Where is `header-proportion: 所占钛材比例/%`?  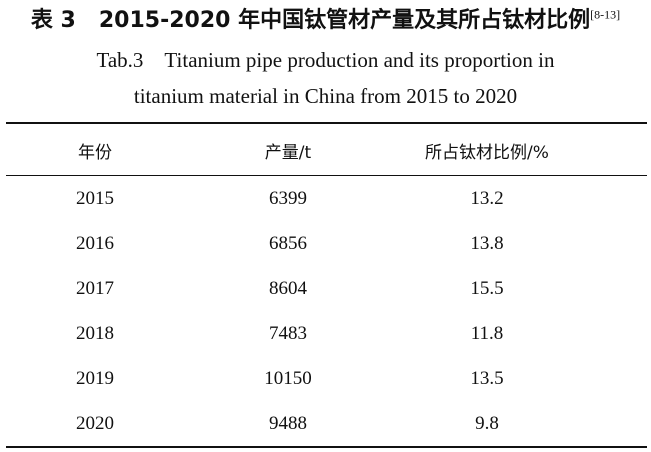
header-proportion: 所占钛材比例/% is located at coordinates (487, 153).